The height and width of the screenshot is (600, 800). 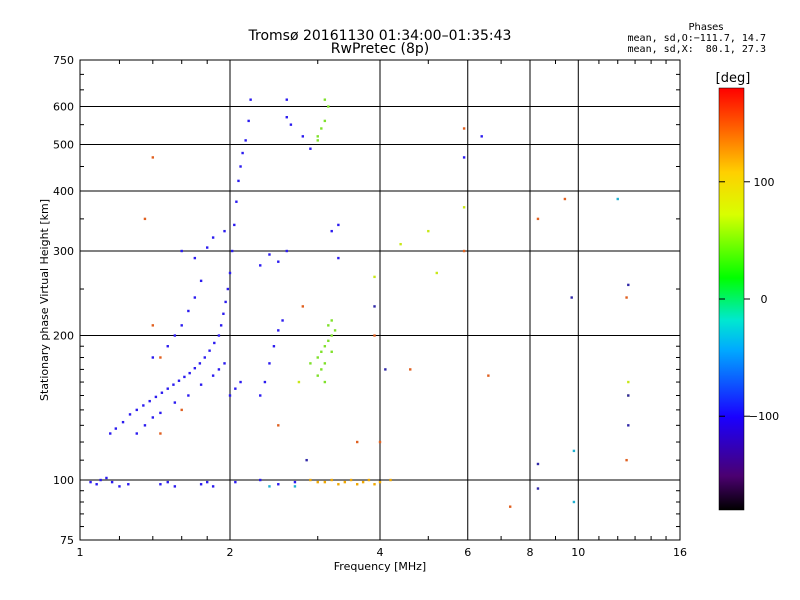 What do you see at coordinates (63, 251) in the screenshot?
I see `y-tick-label: 300` at bounding box center [63, 251].